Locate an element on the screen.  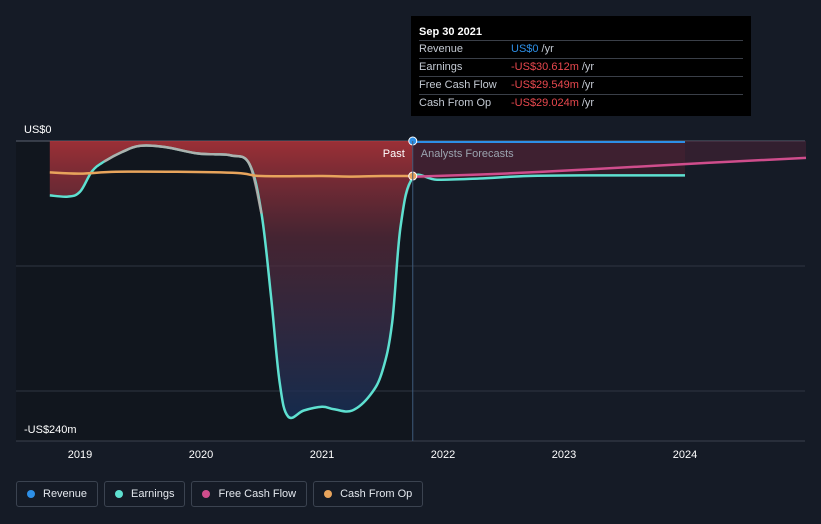
tooltip-row-earnings: Earnings -US$30.612m /yr is located at coordinates (581, 67).